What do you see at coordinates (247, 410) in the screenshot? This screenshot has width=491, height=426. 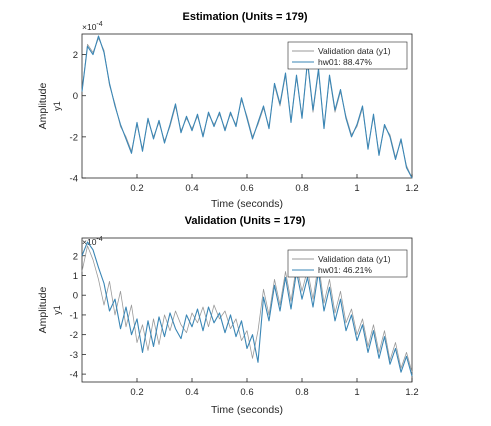 I see `validation-x-label: Time (seconds)` at bounding box center [247, 410].